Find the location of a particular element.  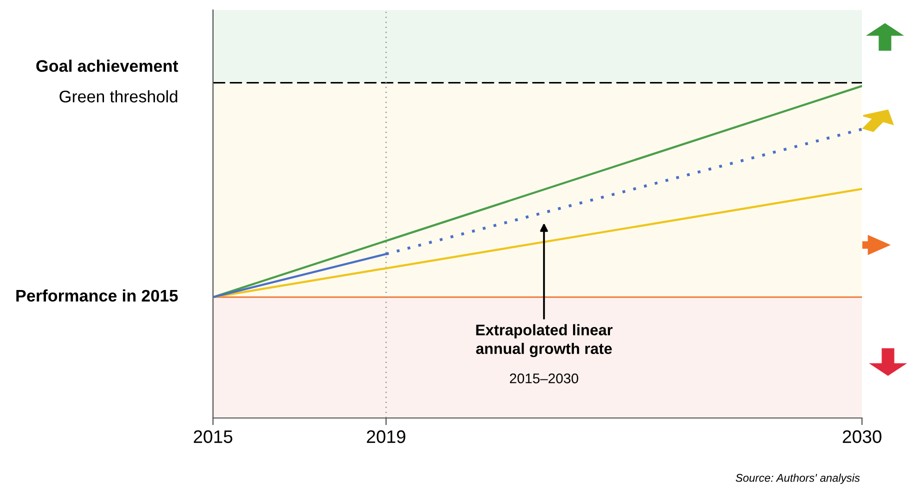

ref-line-label: Performance in 2015 is located at coordinates (97, 295).